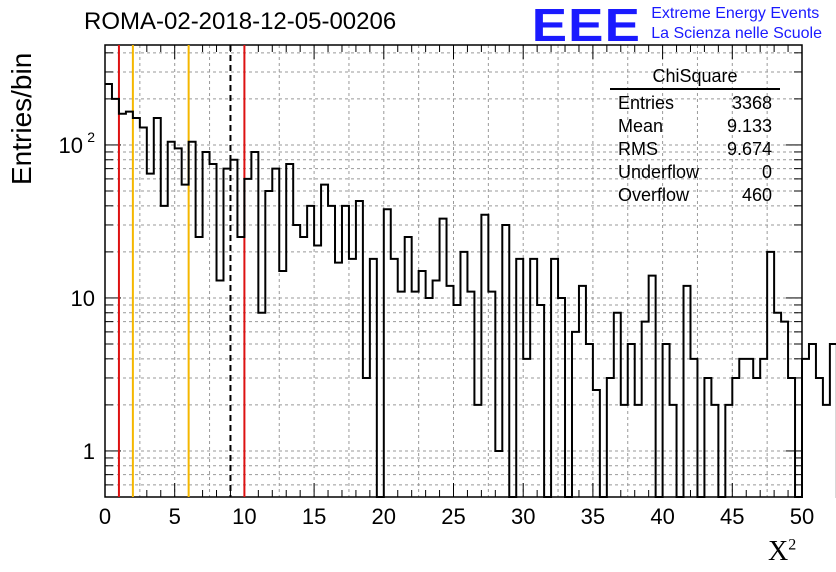 This screenshot has height=572, width=836. What do you see at coordinates (453, 516) in the screenshot?
I see `x-tick-label: 25` at bounding box center [453, 516].